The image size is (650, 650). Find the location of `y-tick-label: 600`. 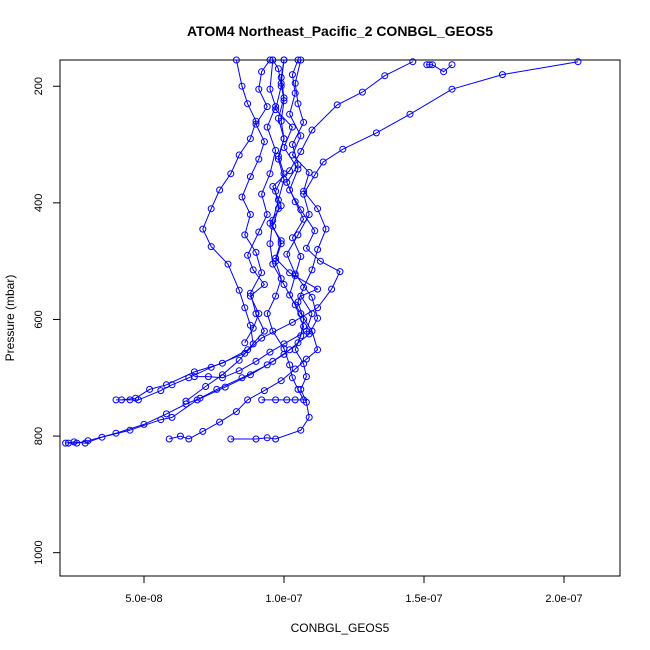

y-tick-label: 600 is located at coordinates (39, 319).